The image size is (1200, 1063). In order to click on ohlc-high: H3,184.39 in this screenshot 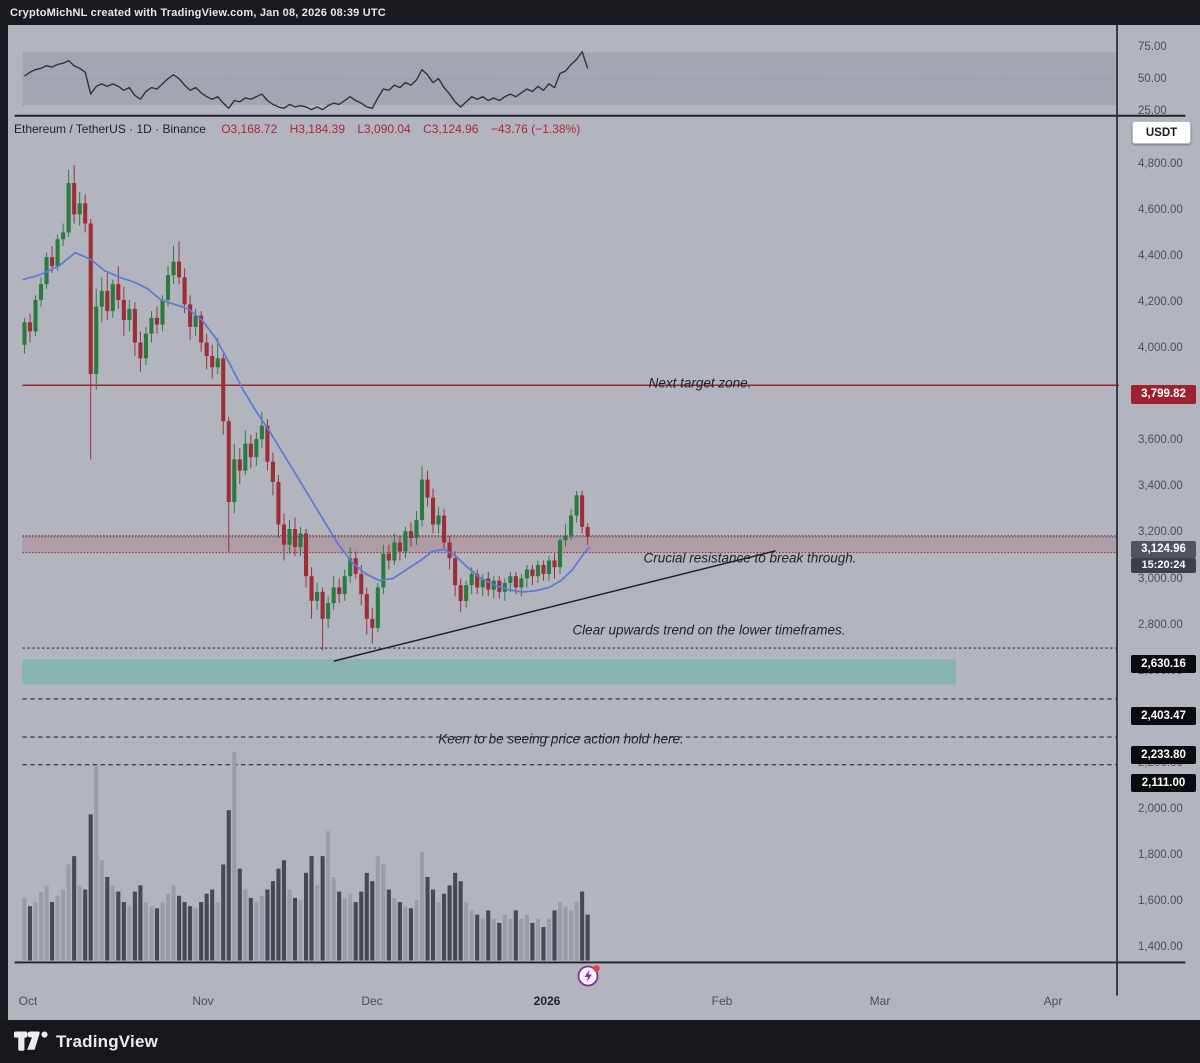, I will do `click(317, 129)`.